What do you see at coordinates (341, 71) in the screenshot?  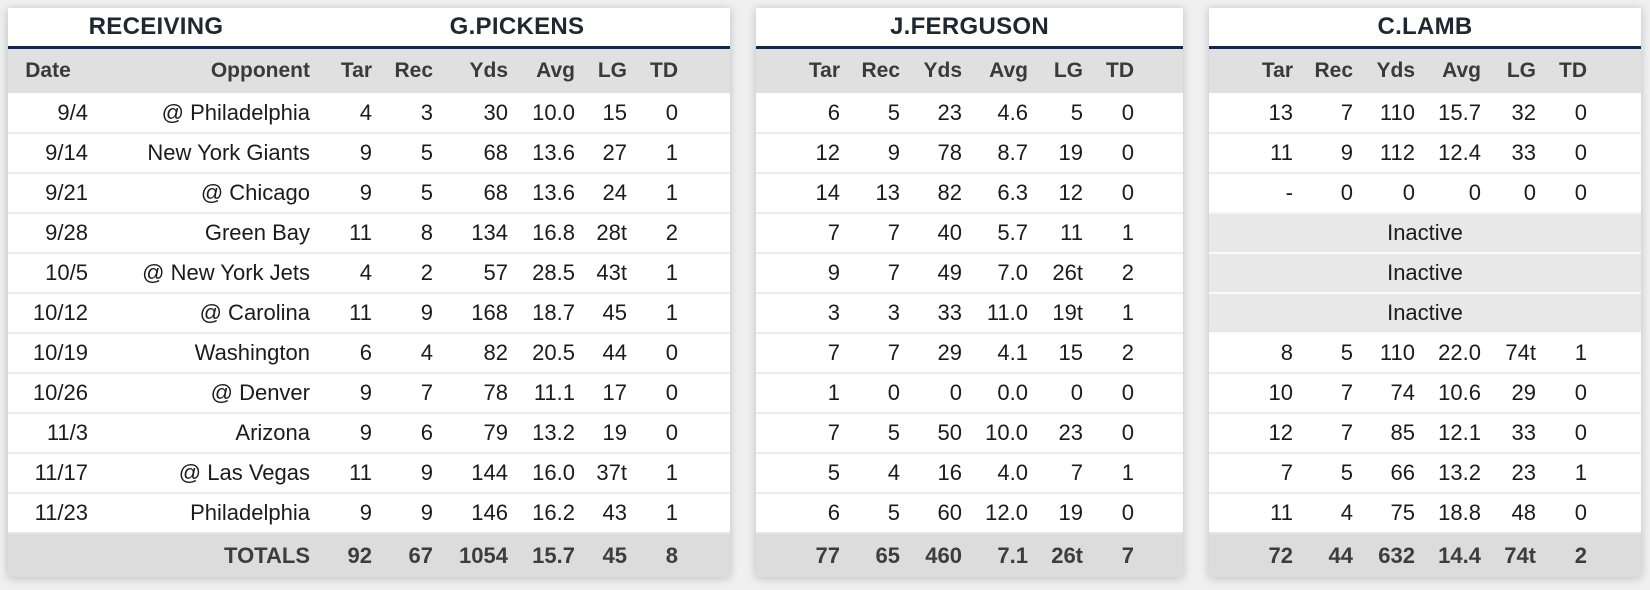 I see `header-cell-targets: Tar` at bounding box center [341, 71].